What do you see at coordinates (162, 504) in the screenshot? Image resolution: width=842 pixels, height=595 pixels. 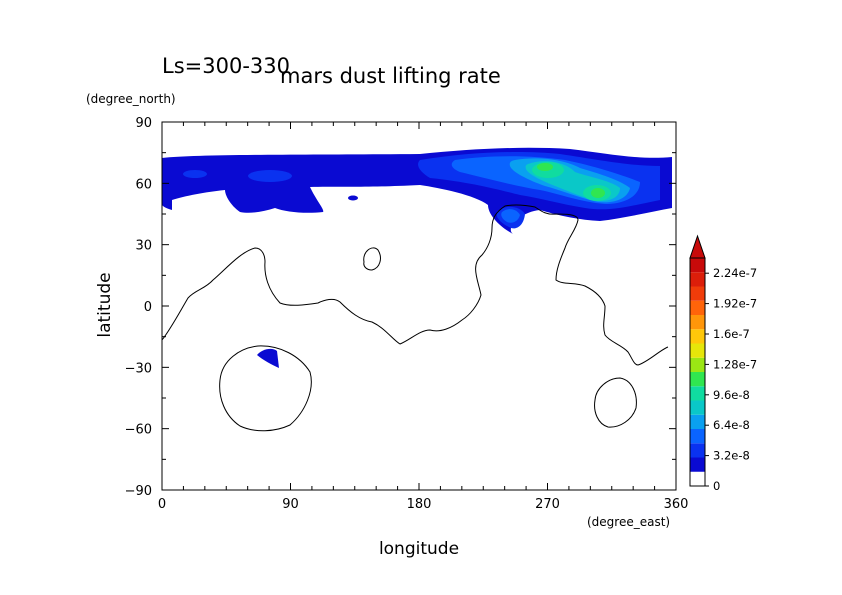 I see `x-tick-label: 0` at bounding box center [162, 504].